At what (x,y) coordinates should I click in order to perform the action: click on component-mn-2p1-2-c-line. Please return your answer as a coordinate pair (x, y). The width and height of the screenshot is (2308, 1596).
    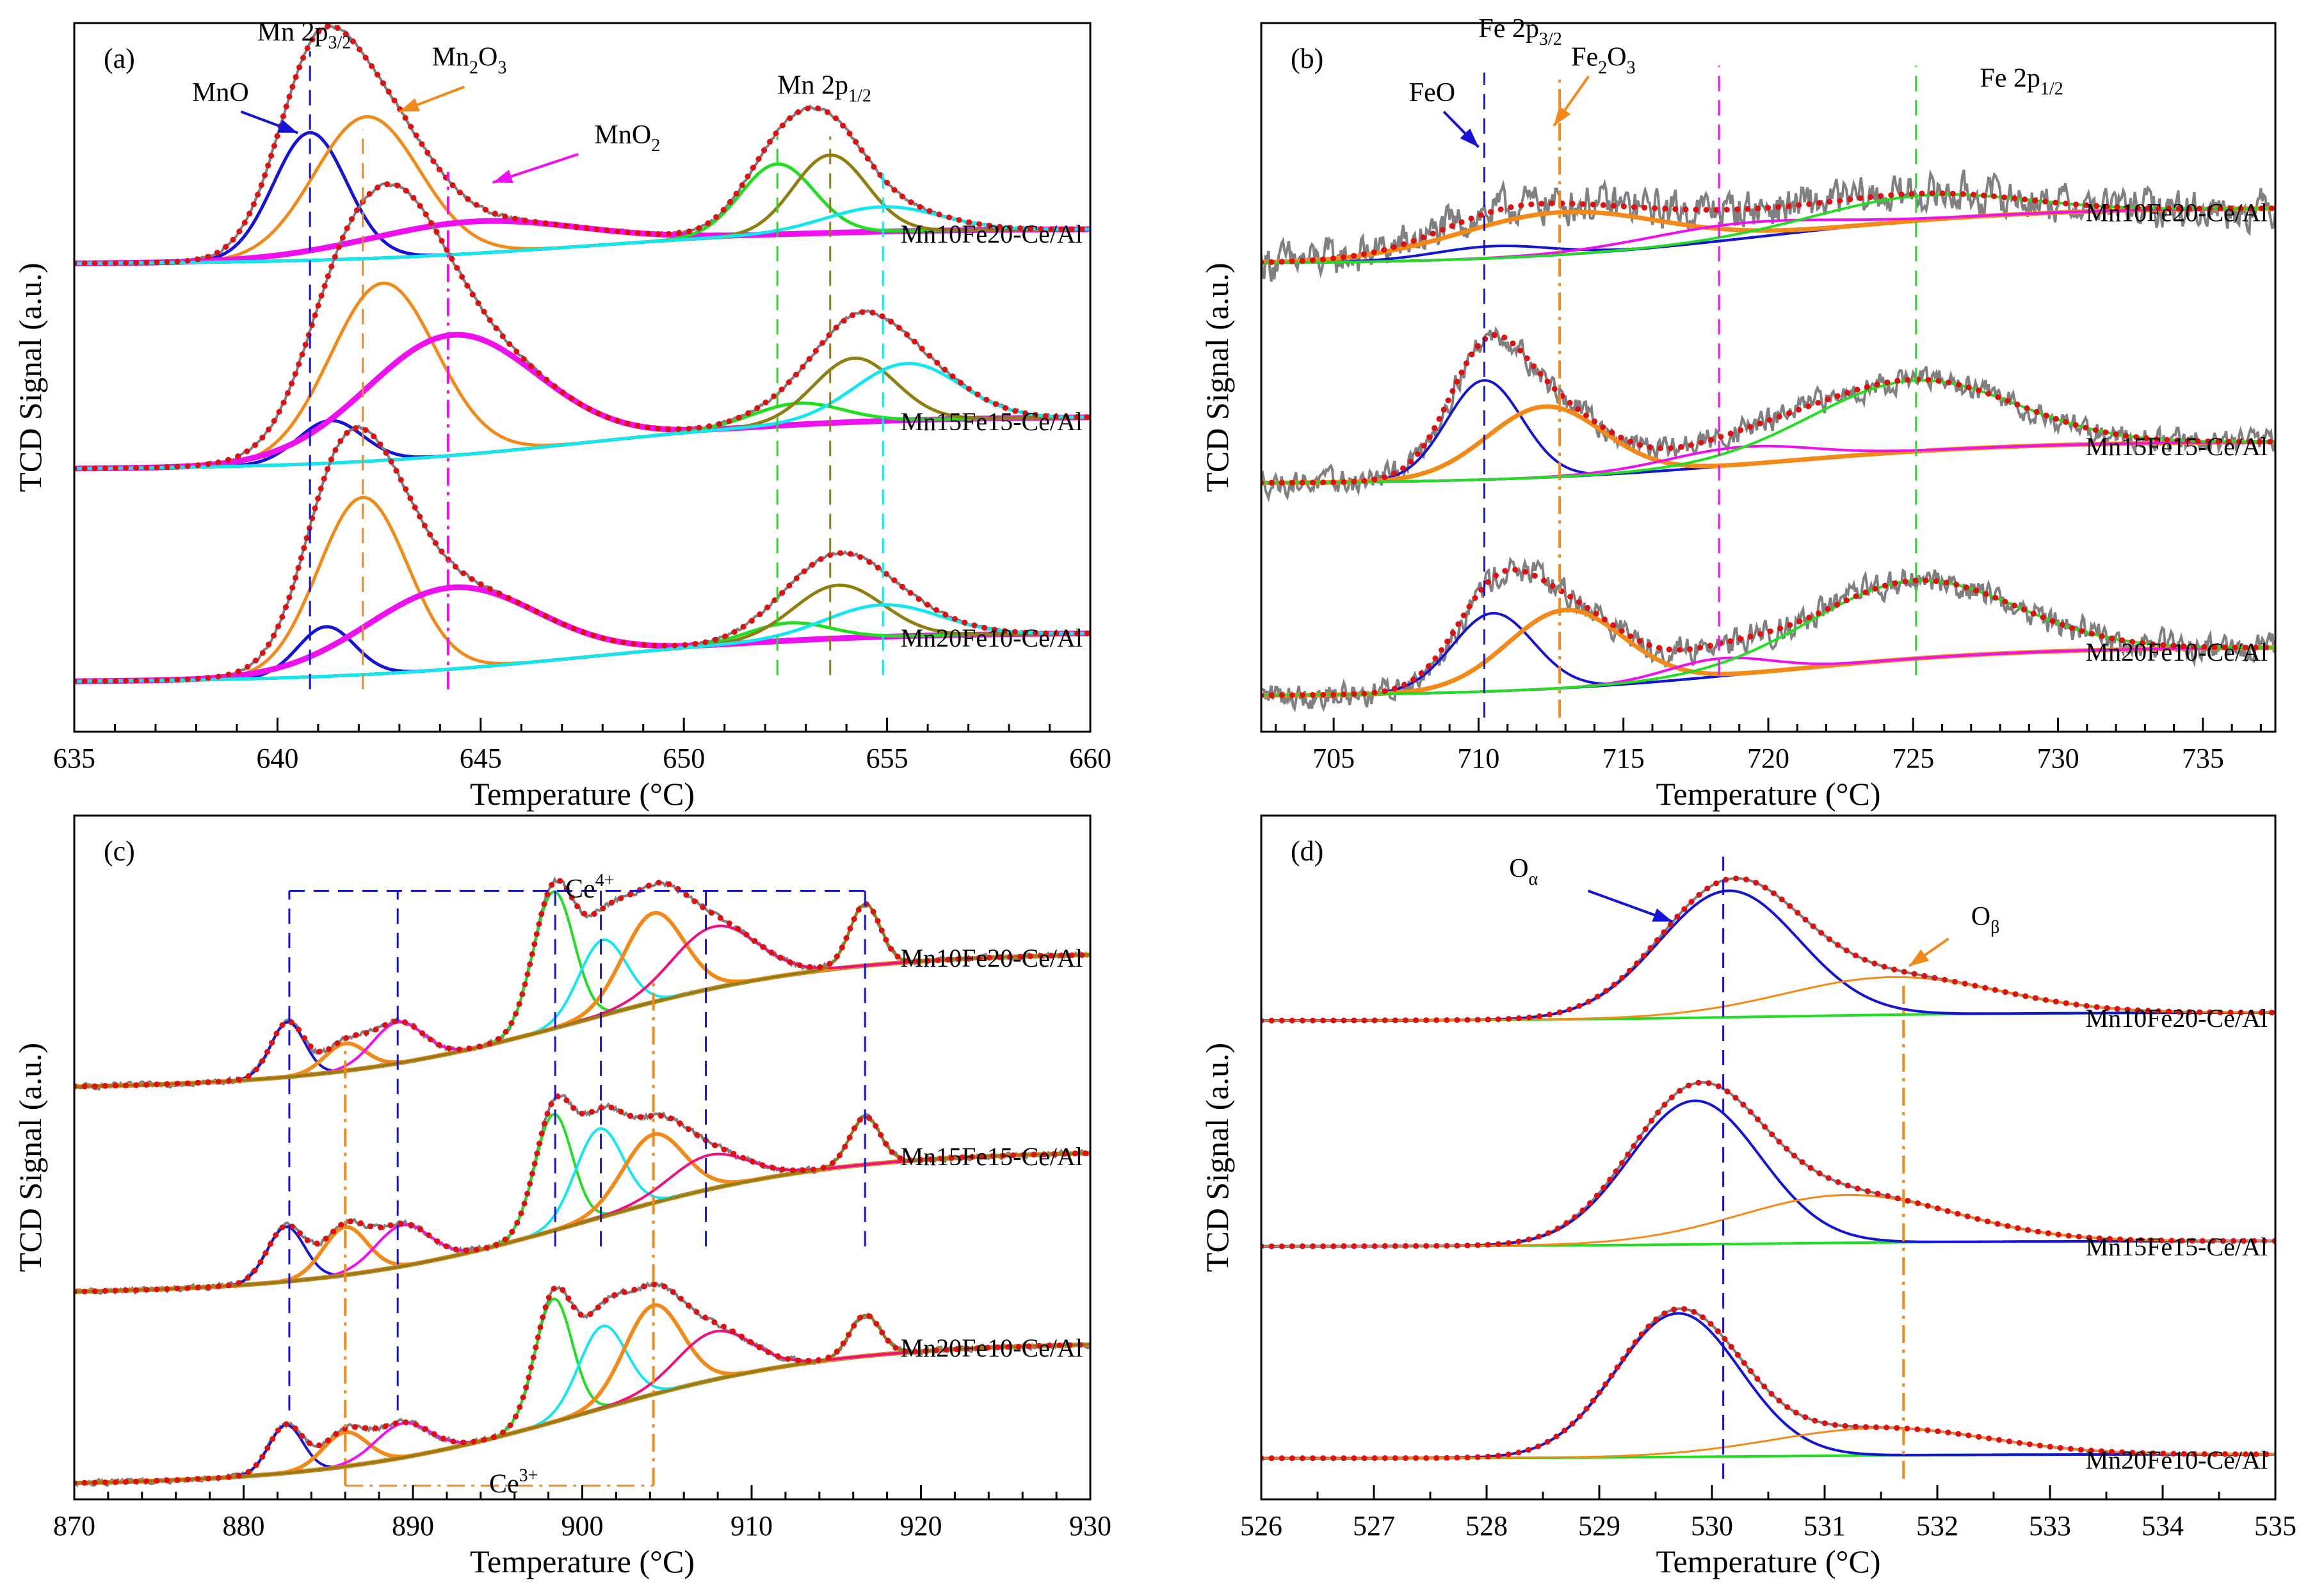
    Looking at the image, I should click on (582, 416).